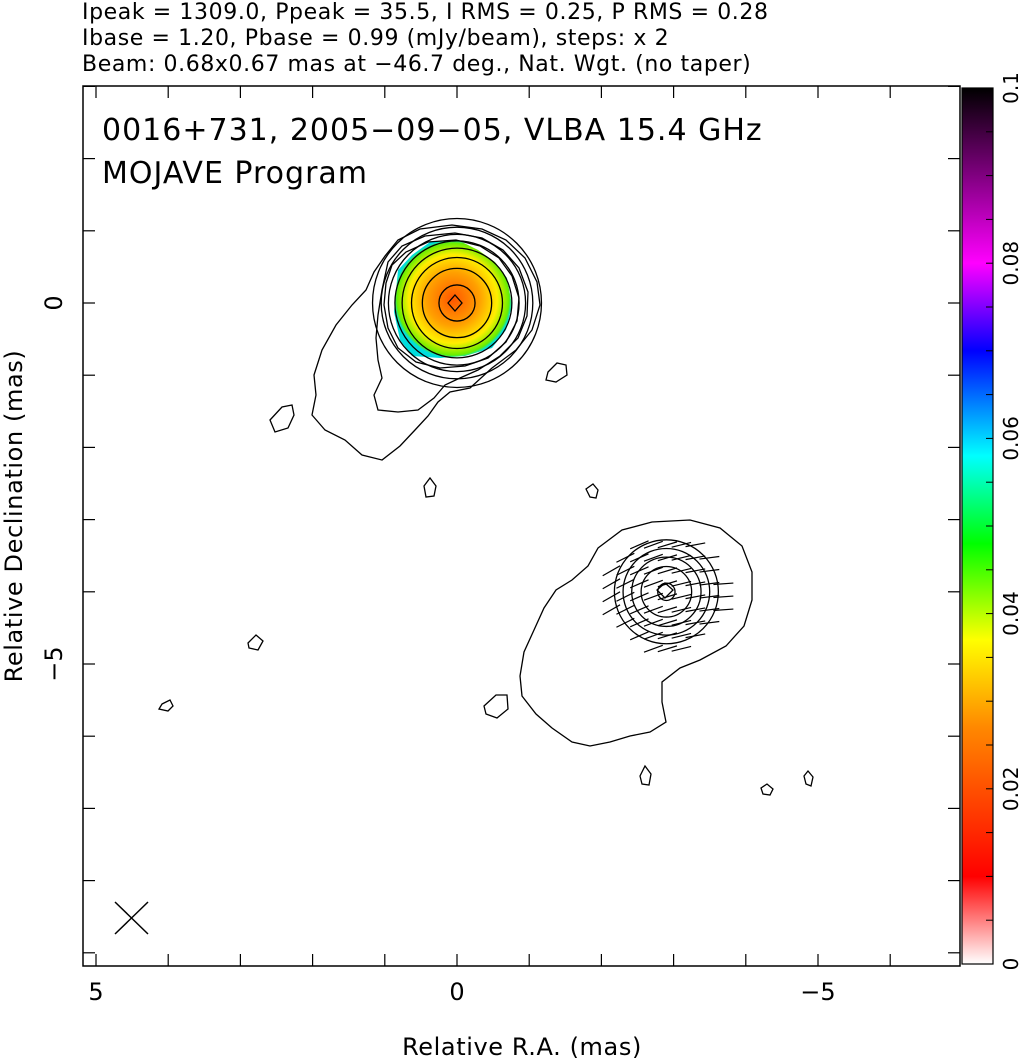  I want to click on core-peak-marker, so click(455, 303).